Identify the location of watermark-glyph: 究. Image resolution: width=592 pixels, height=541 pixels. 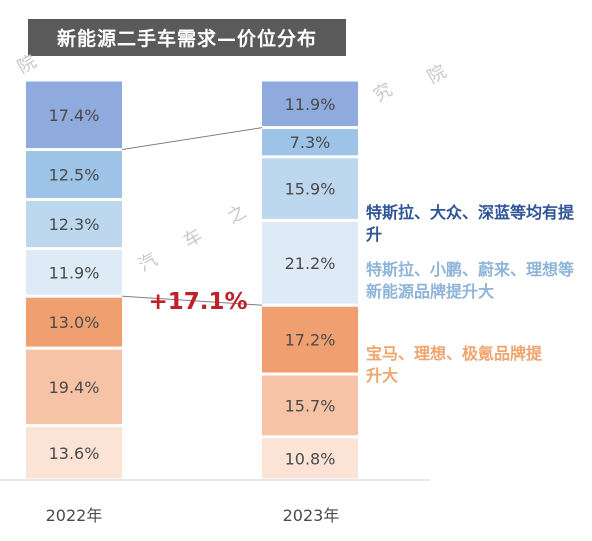
(383, 92).